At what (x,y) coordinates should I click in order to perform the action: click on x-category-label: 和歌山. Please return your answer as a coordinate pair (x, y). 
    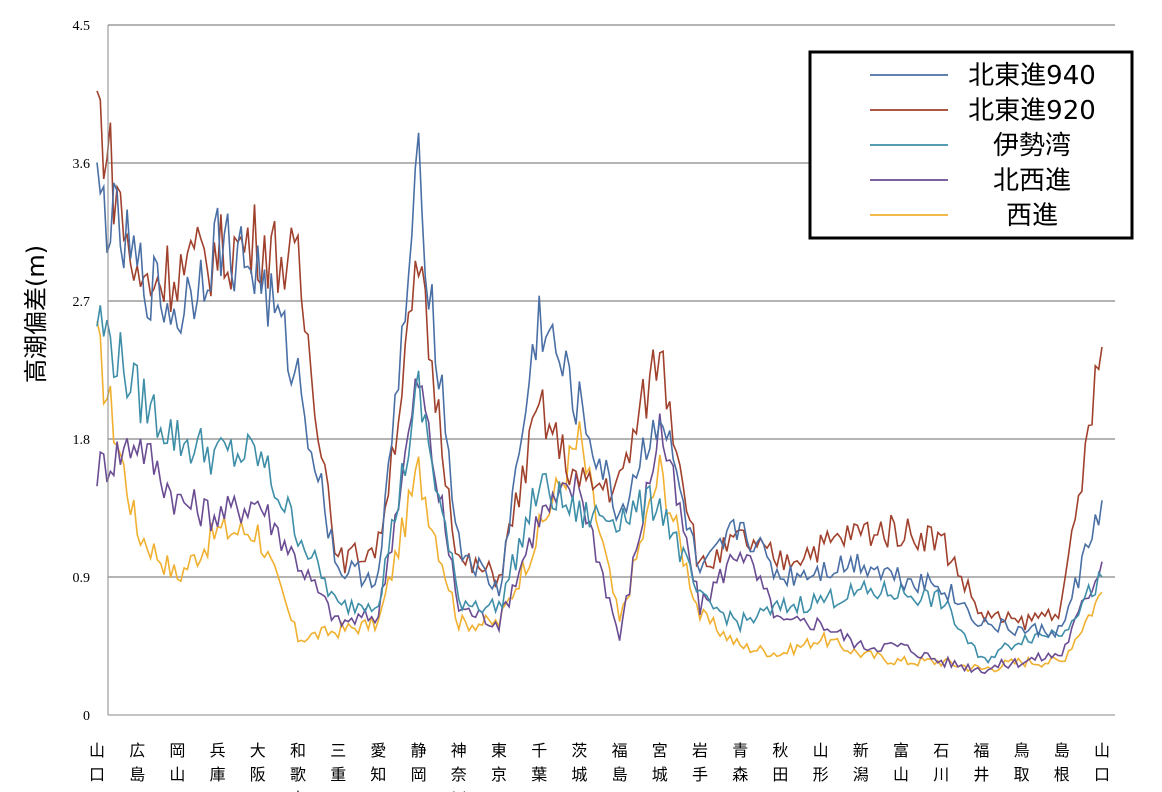
    Looking at the image, I should click on (298, 766).